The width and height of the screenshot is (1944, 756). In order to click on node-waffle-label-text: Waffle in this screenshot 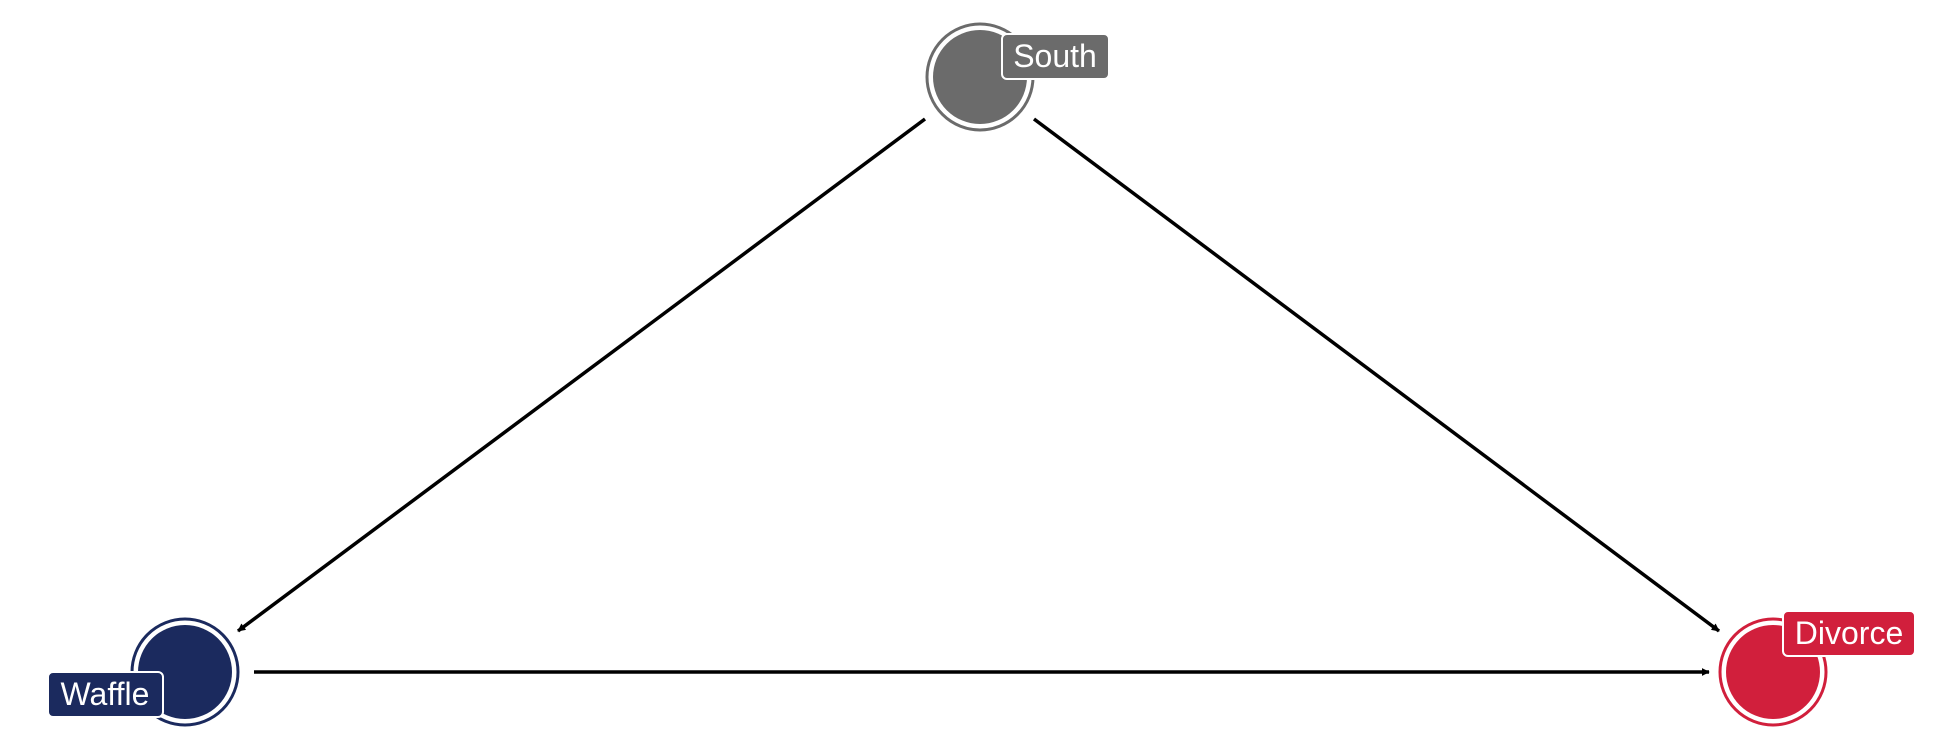, I will do `click(105, 694)`.